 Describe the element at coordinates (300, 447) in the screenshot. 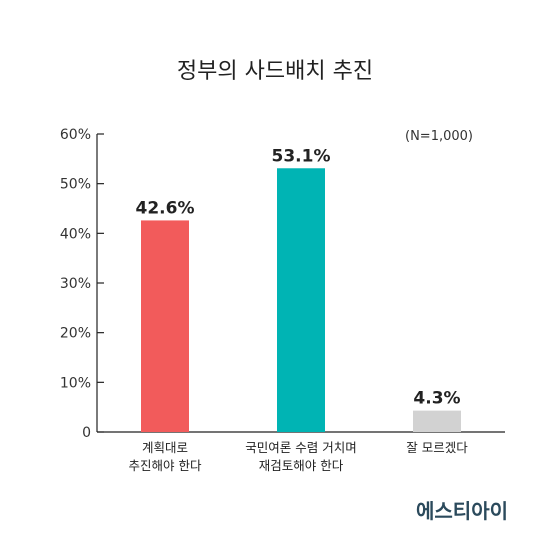

I see `x-category-label: 국민여론 수렴 거치며` at that location.